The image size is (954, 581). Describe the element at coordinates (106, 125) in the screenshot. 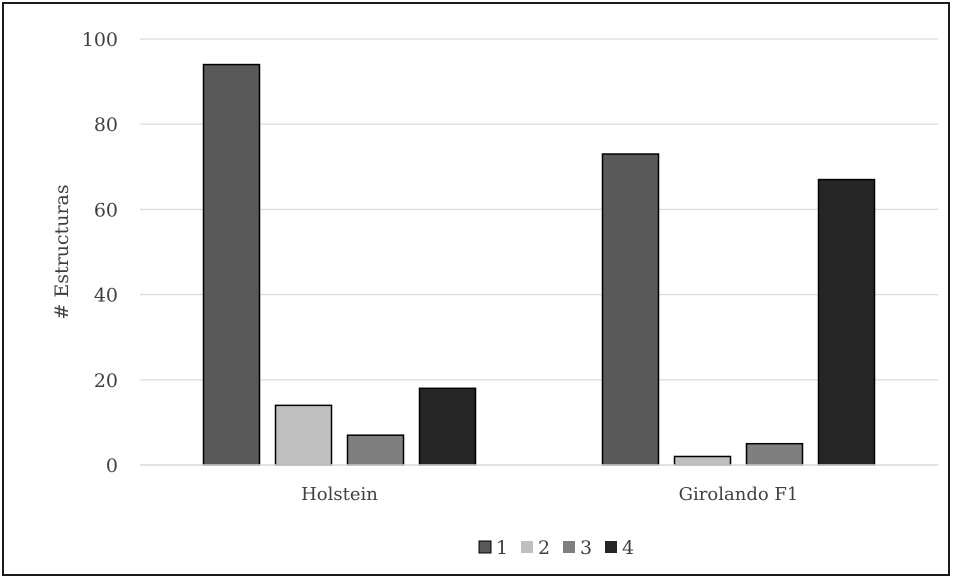

I see `y-tick-label: 80` at that location.